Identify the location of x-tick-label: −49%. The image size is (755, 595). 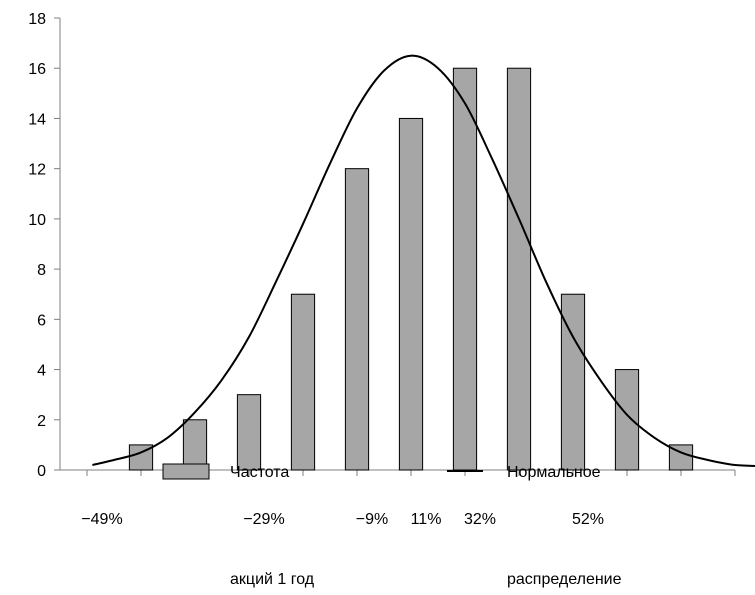
(101, 519).